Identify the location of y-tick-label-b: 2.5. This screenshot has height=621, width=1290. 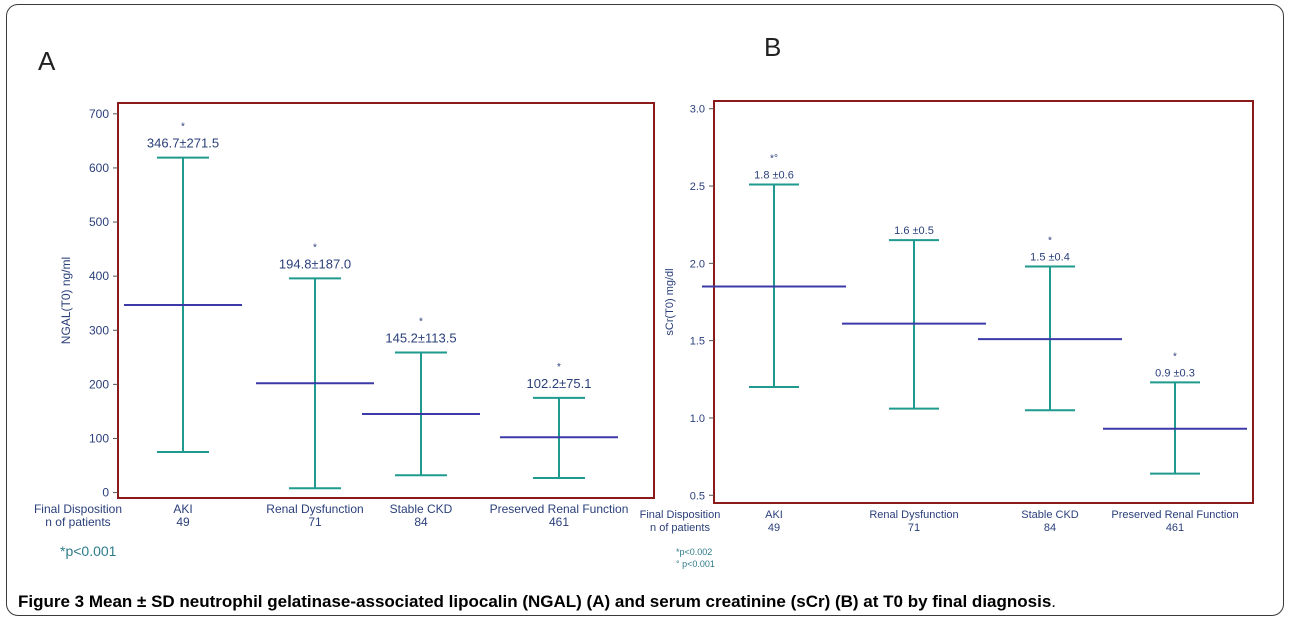
(697, 187).